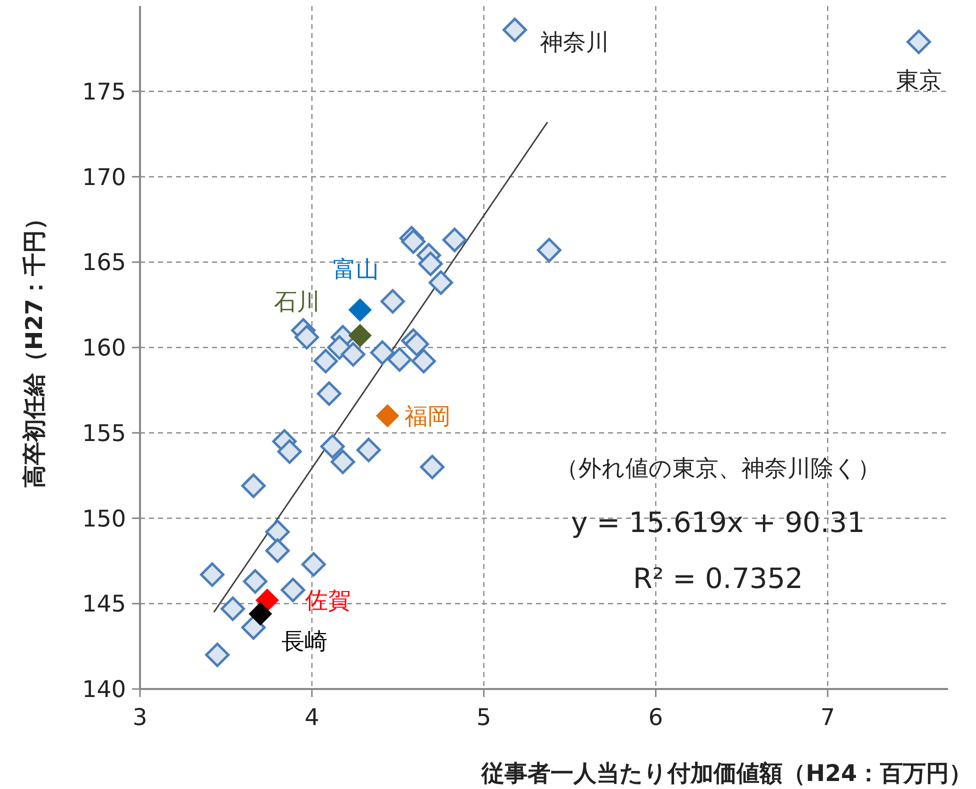 The width and height of the screenshot is (976, 789). I want to click on annotation: y = 15.619x + 90.31, so click(718, 522).